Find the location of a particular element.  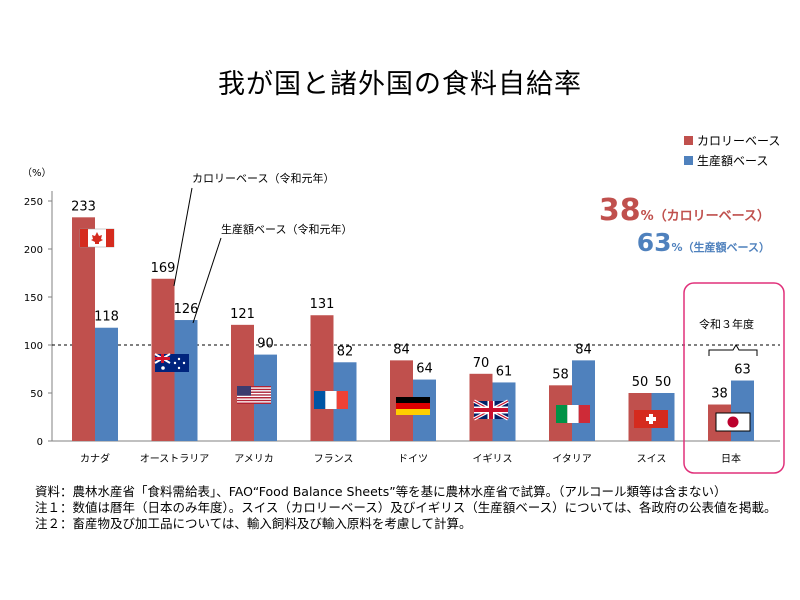

data-label-calorie: 38 is located at coordinates (719, 394).